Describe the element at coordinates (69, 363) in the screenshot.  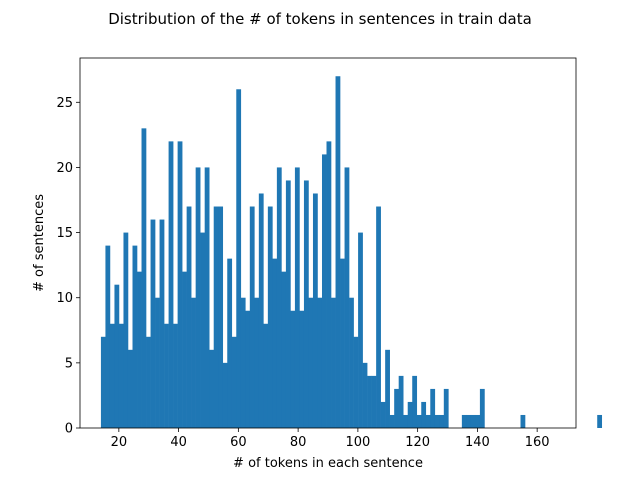
I see `y-tick-label: 5` at that location.